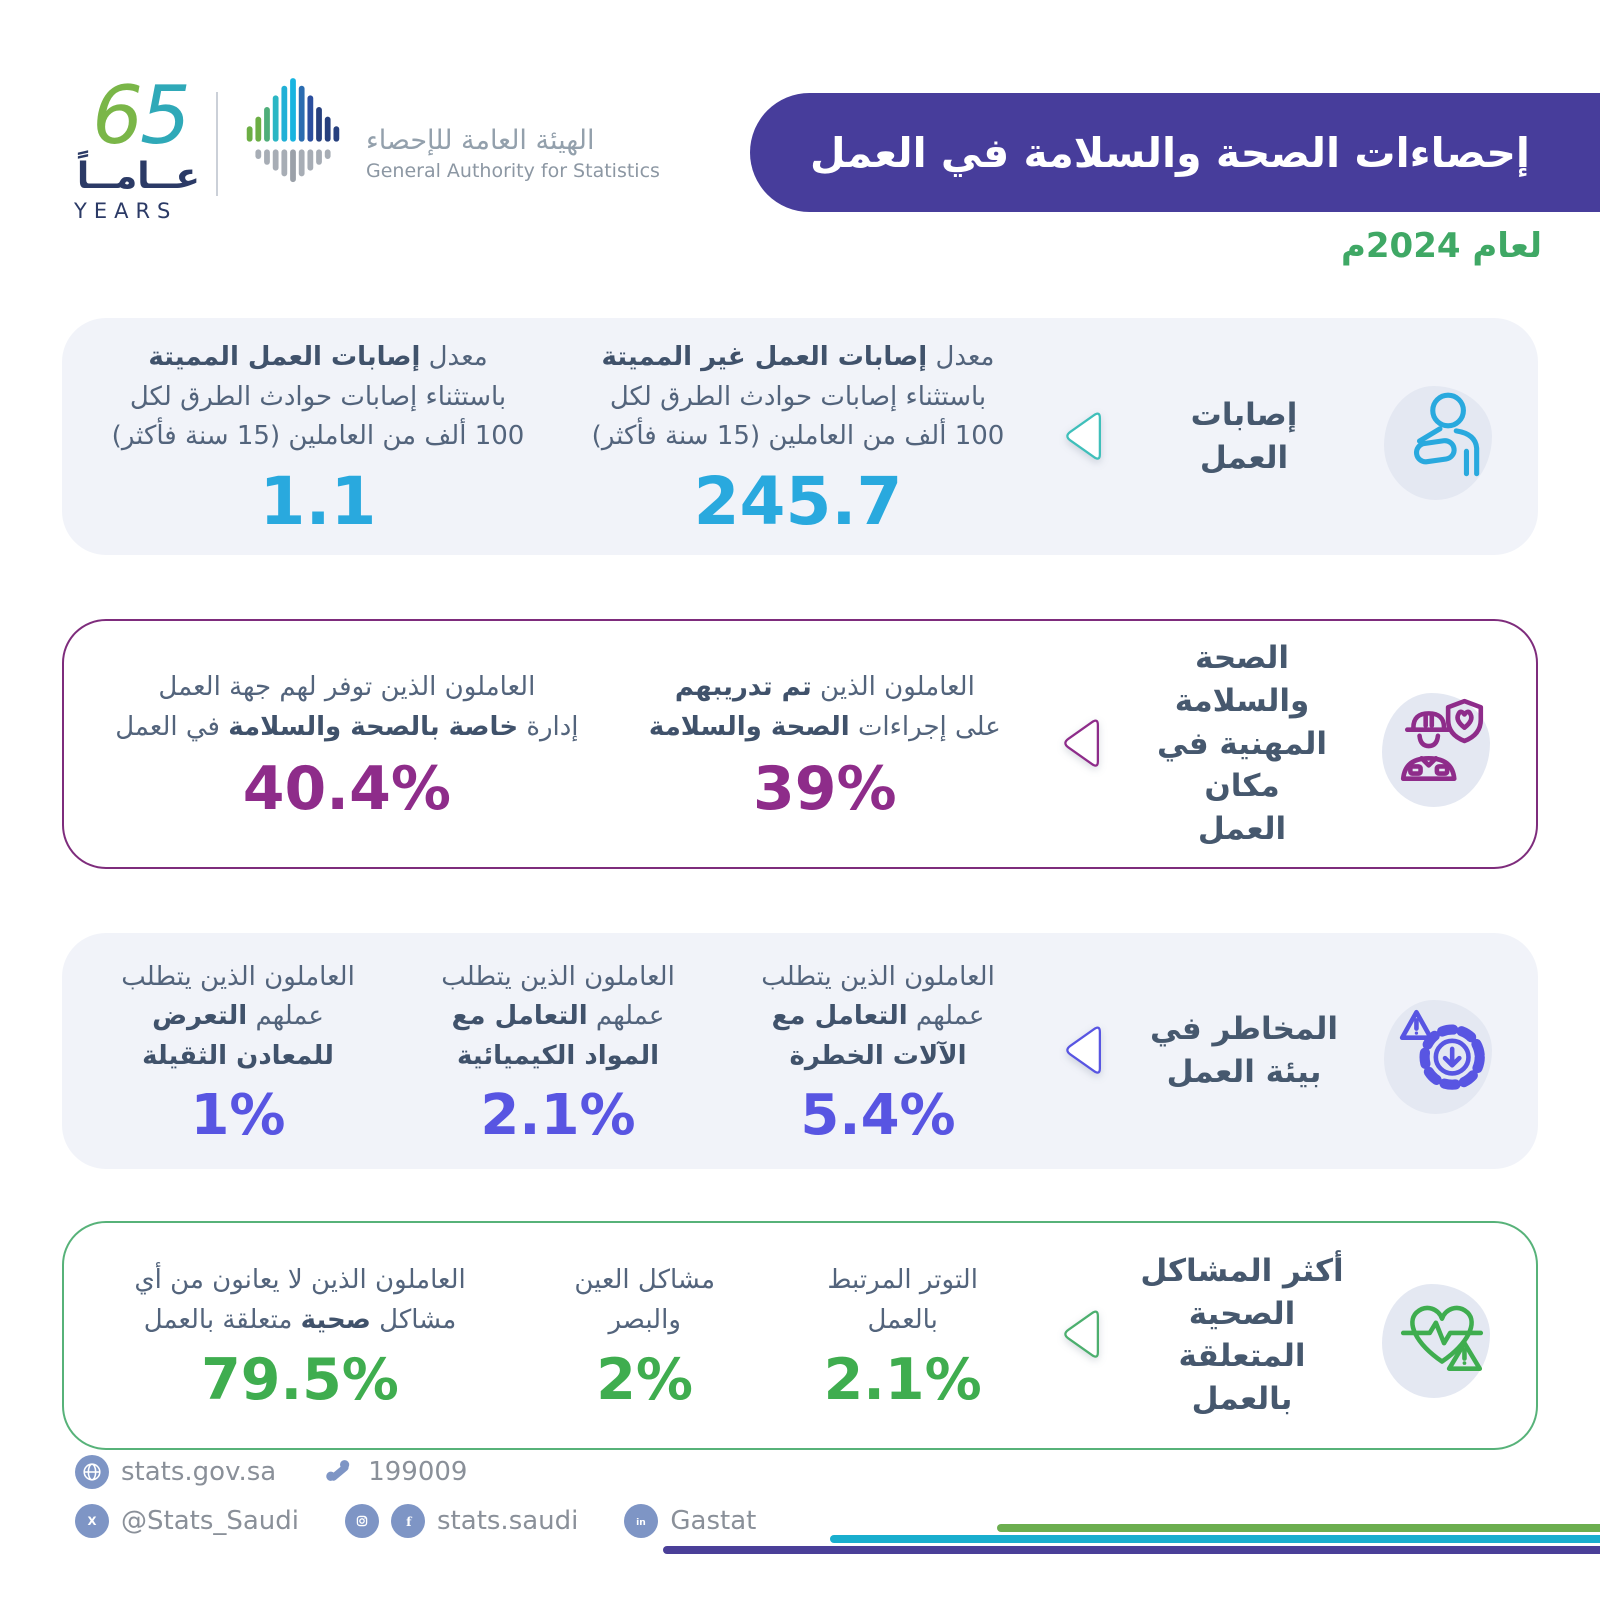 The image size is (1600, 1600). I want to click on authority-name-english: General Authority for Statistics, so click(513, 171).